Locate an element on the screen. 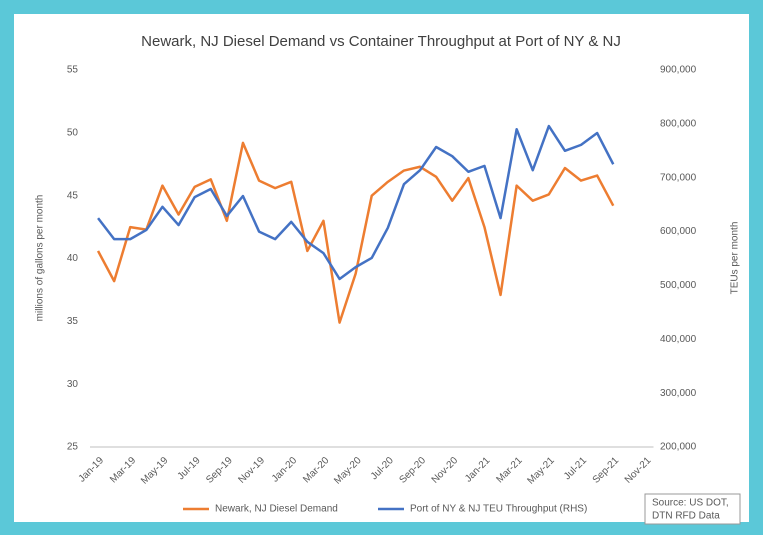 The height and width of the screenshot is (535, 763). y-tick-label: 25 is located at coordinates (73, 447).